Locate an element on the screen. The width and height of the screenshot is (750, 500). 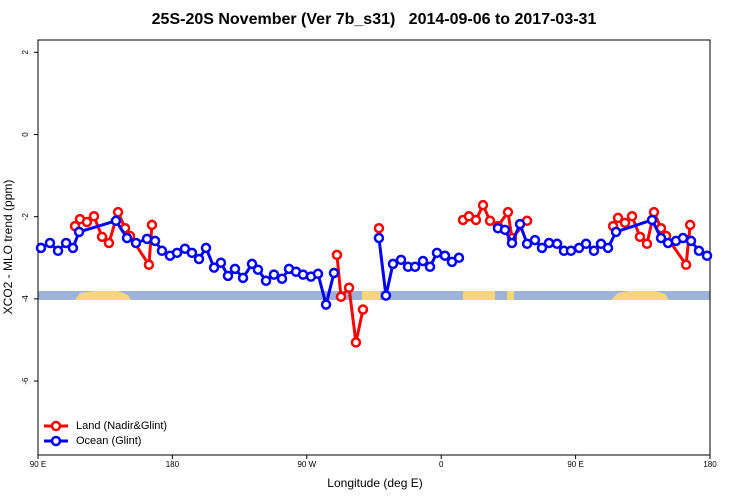
y-tick-label: -6 is located at coordinates (25, 381).